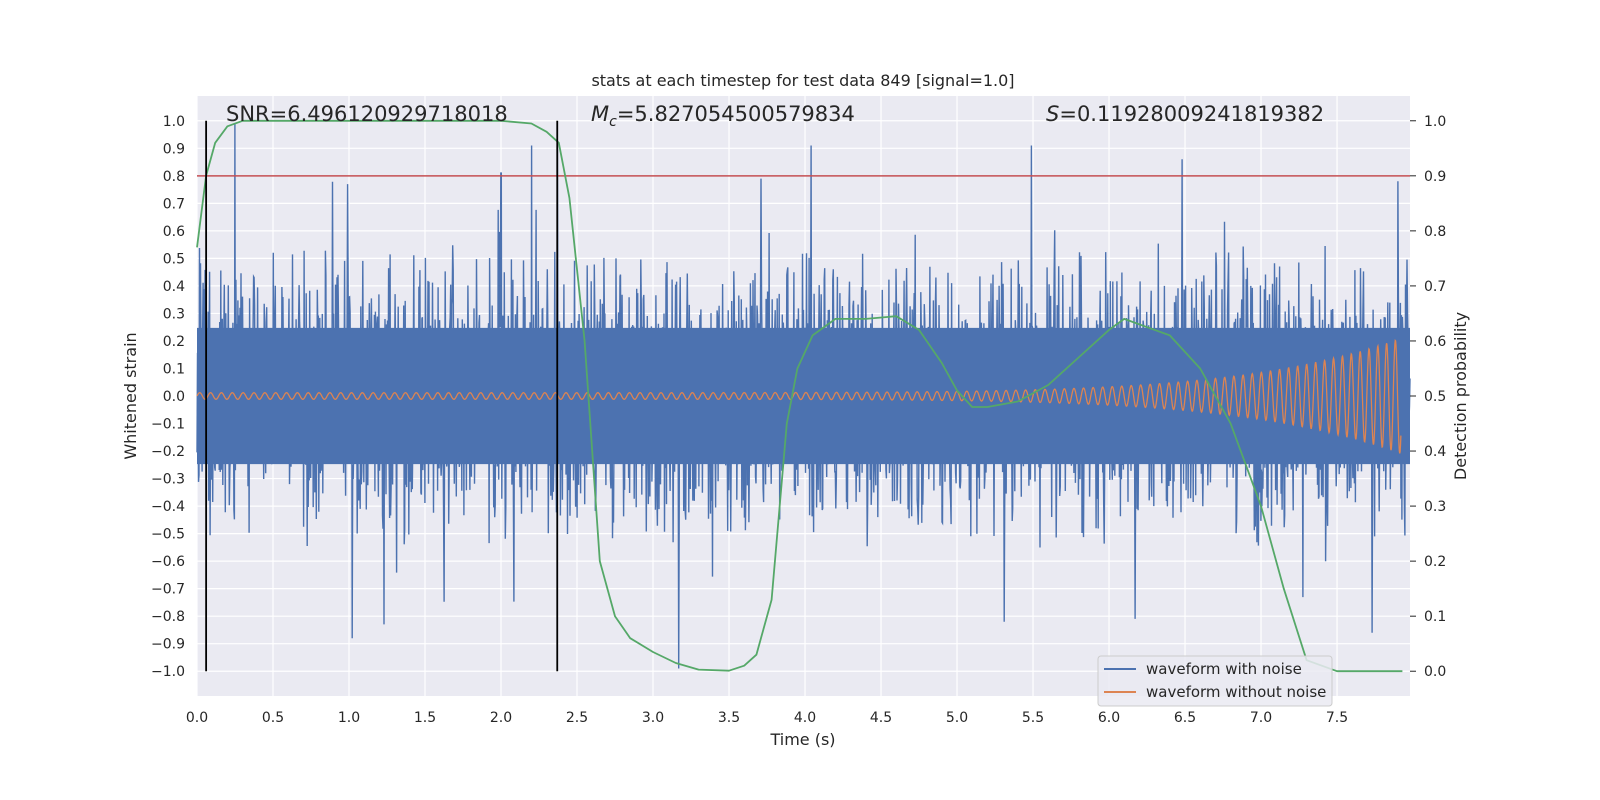 Image resolution: width=1600 pixels, height=800 pixels. I want to click on x-tick-label: 7.5, so click(1337, 718).